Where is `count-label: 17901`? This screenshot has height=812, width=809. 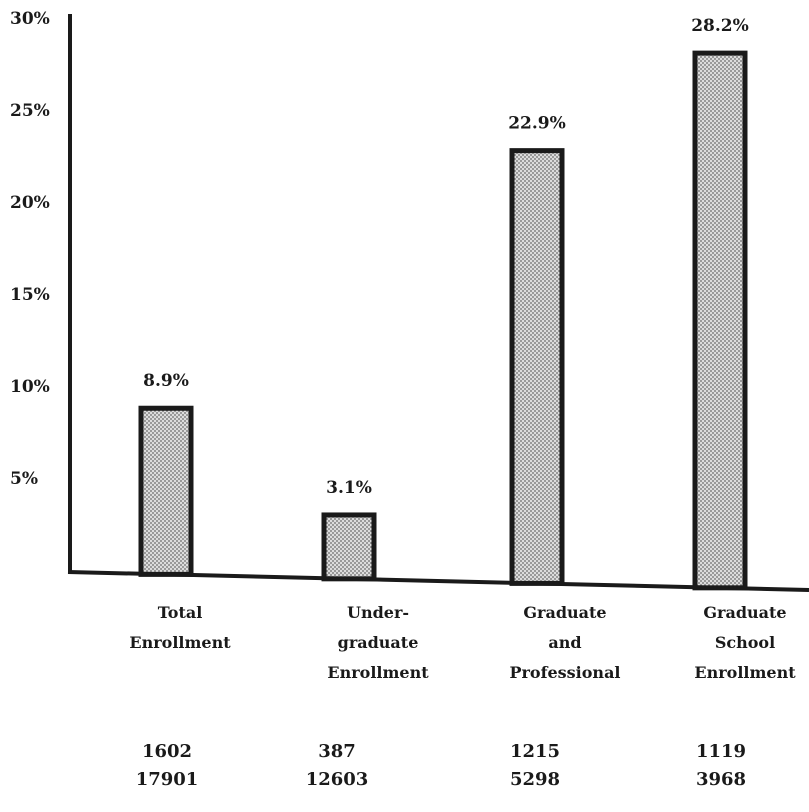
count-label: 17901 is located at coordinates (167, 779).